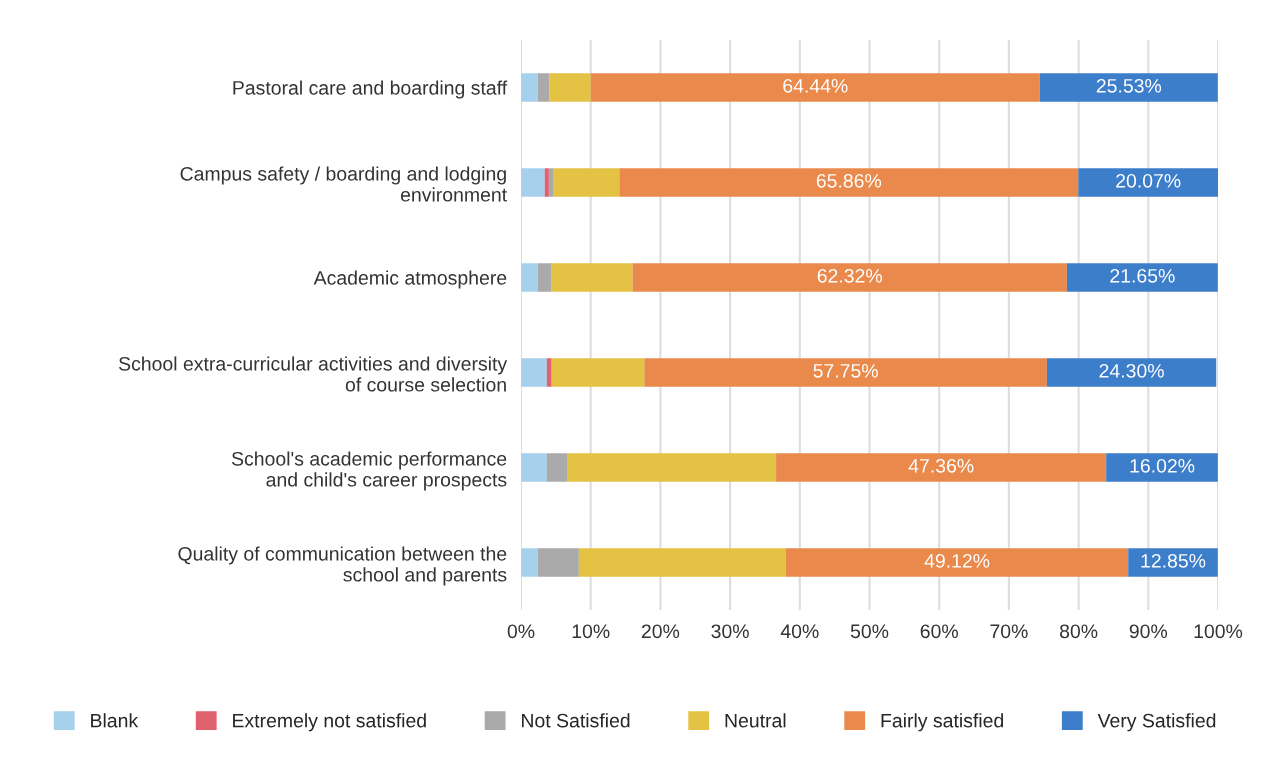 The height and width of the screenshot is (772, 1271). I want to click on y-tick-label: Academic atmosphere, so click(410, 279).